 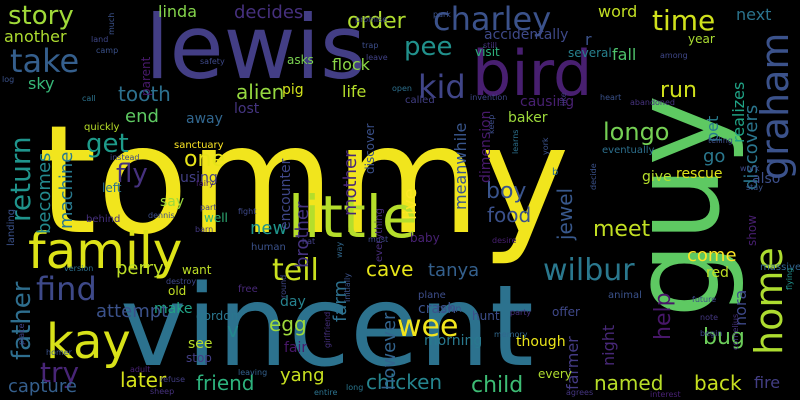 I want to click on word-abandoned: abandoned, so click(x=652, y=102).